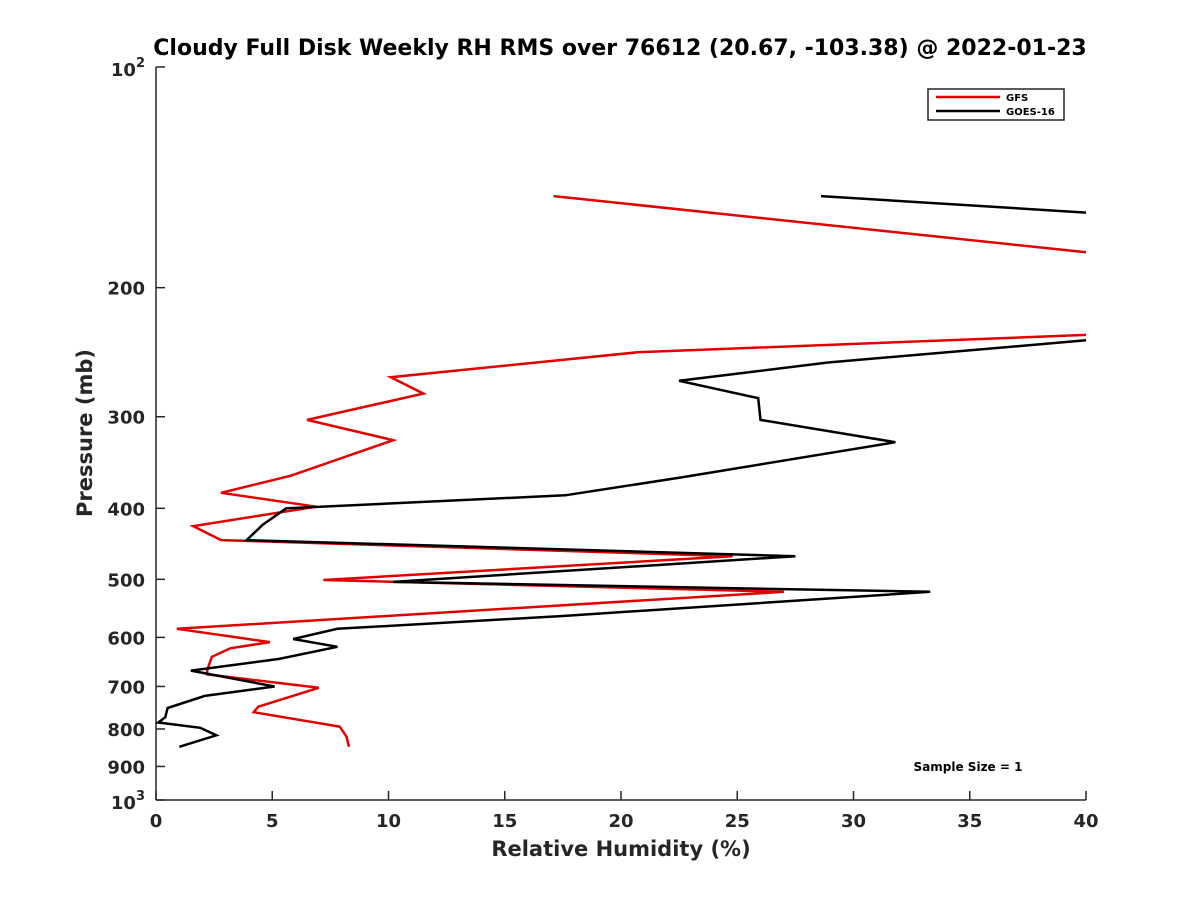  Describe the element at coordinates (128, 68) in the screenshot. I see `y-tick-label: 10²` at that location.